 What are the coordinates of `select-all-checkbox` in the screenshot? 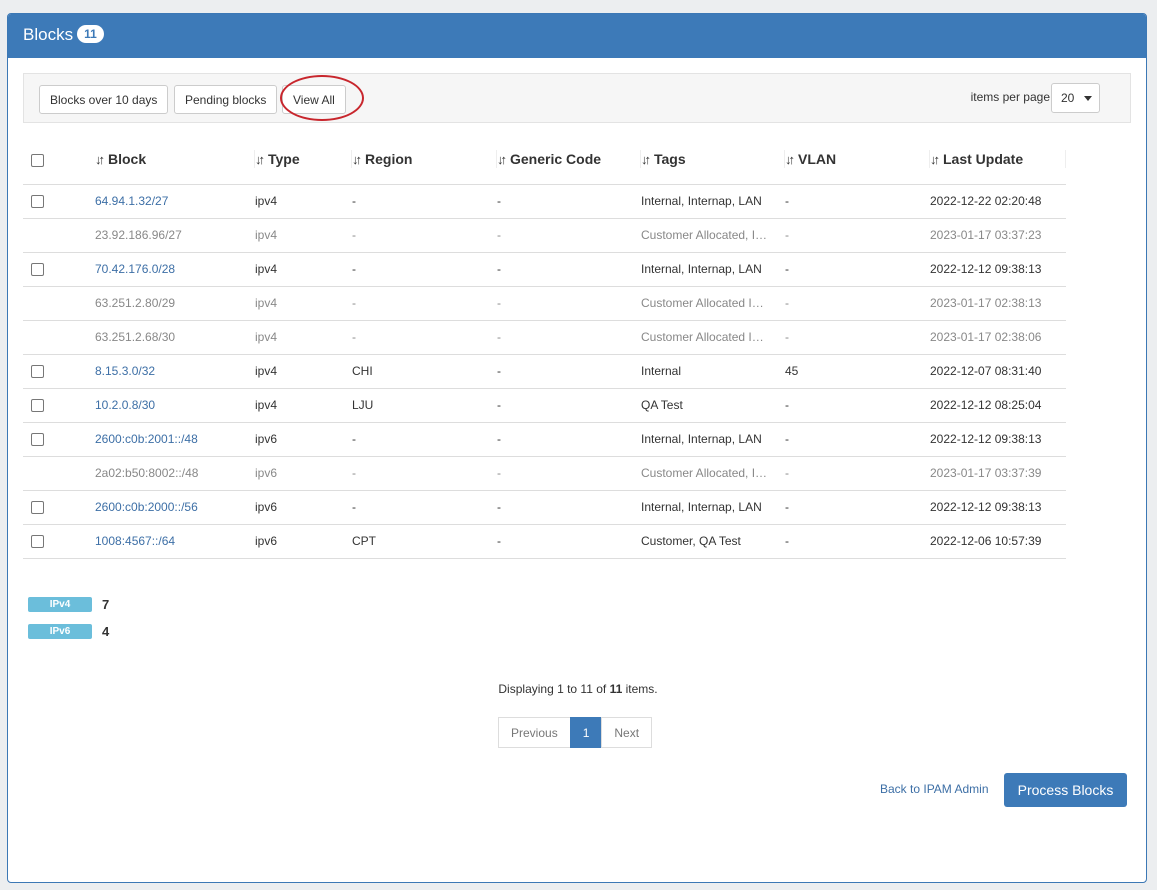 It's located at (37, 161).